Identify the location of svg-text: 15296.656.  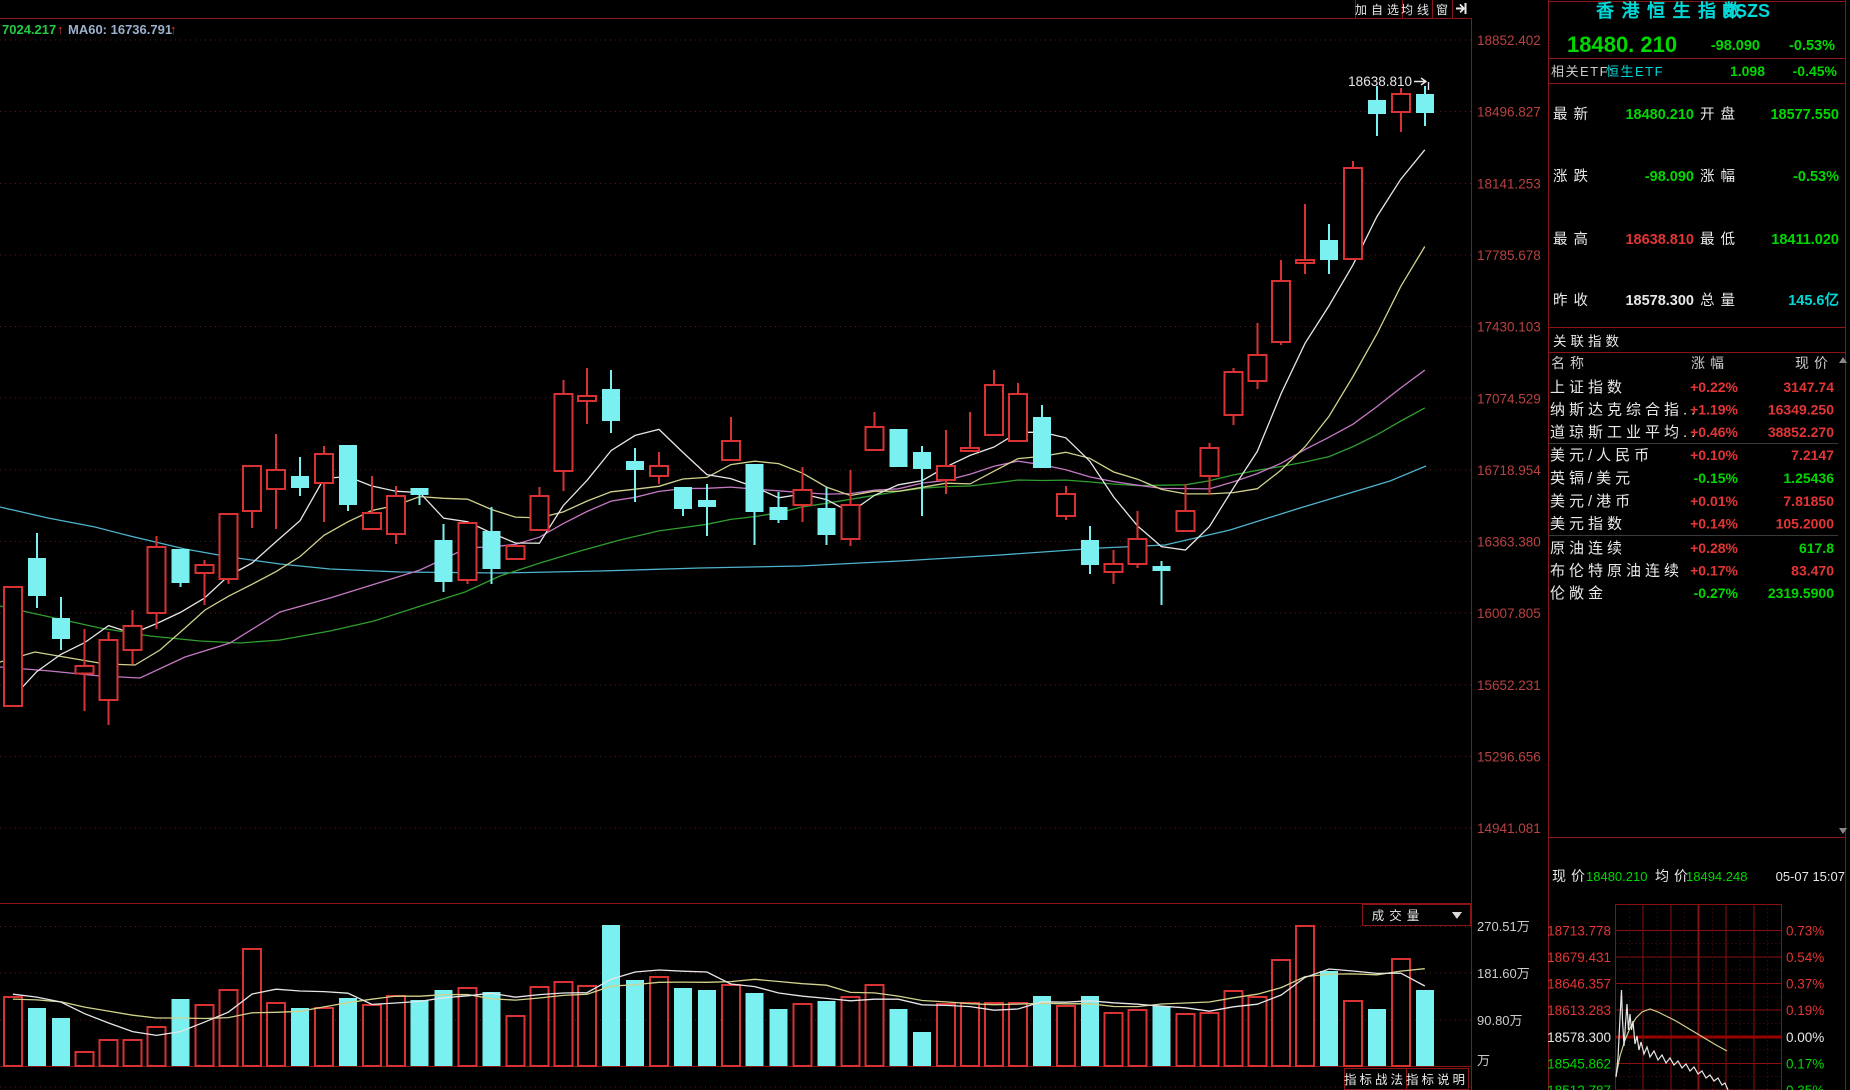
(1509, 757).